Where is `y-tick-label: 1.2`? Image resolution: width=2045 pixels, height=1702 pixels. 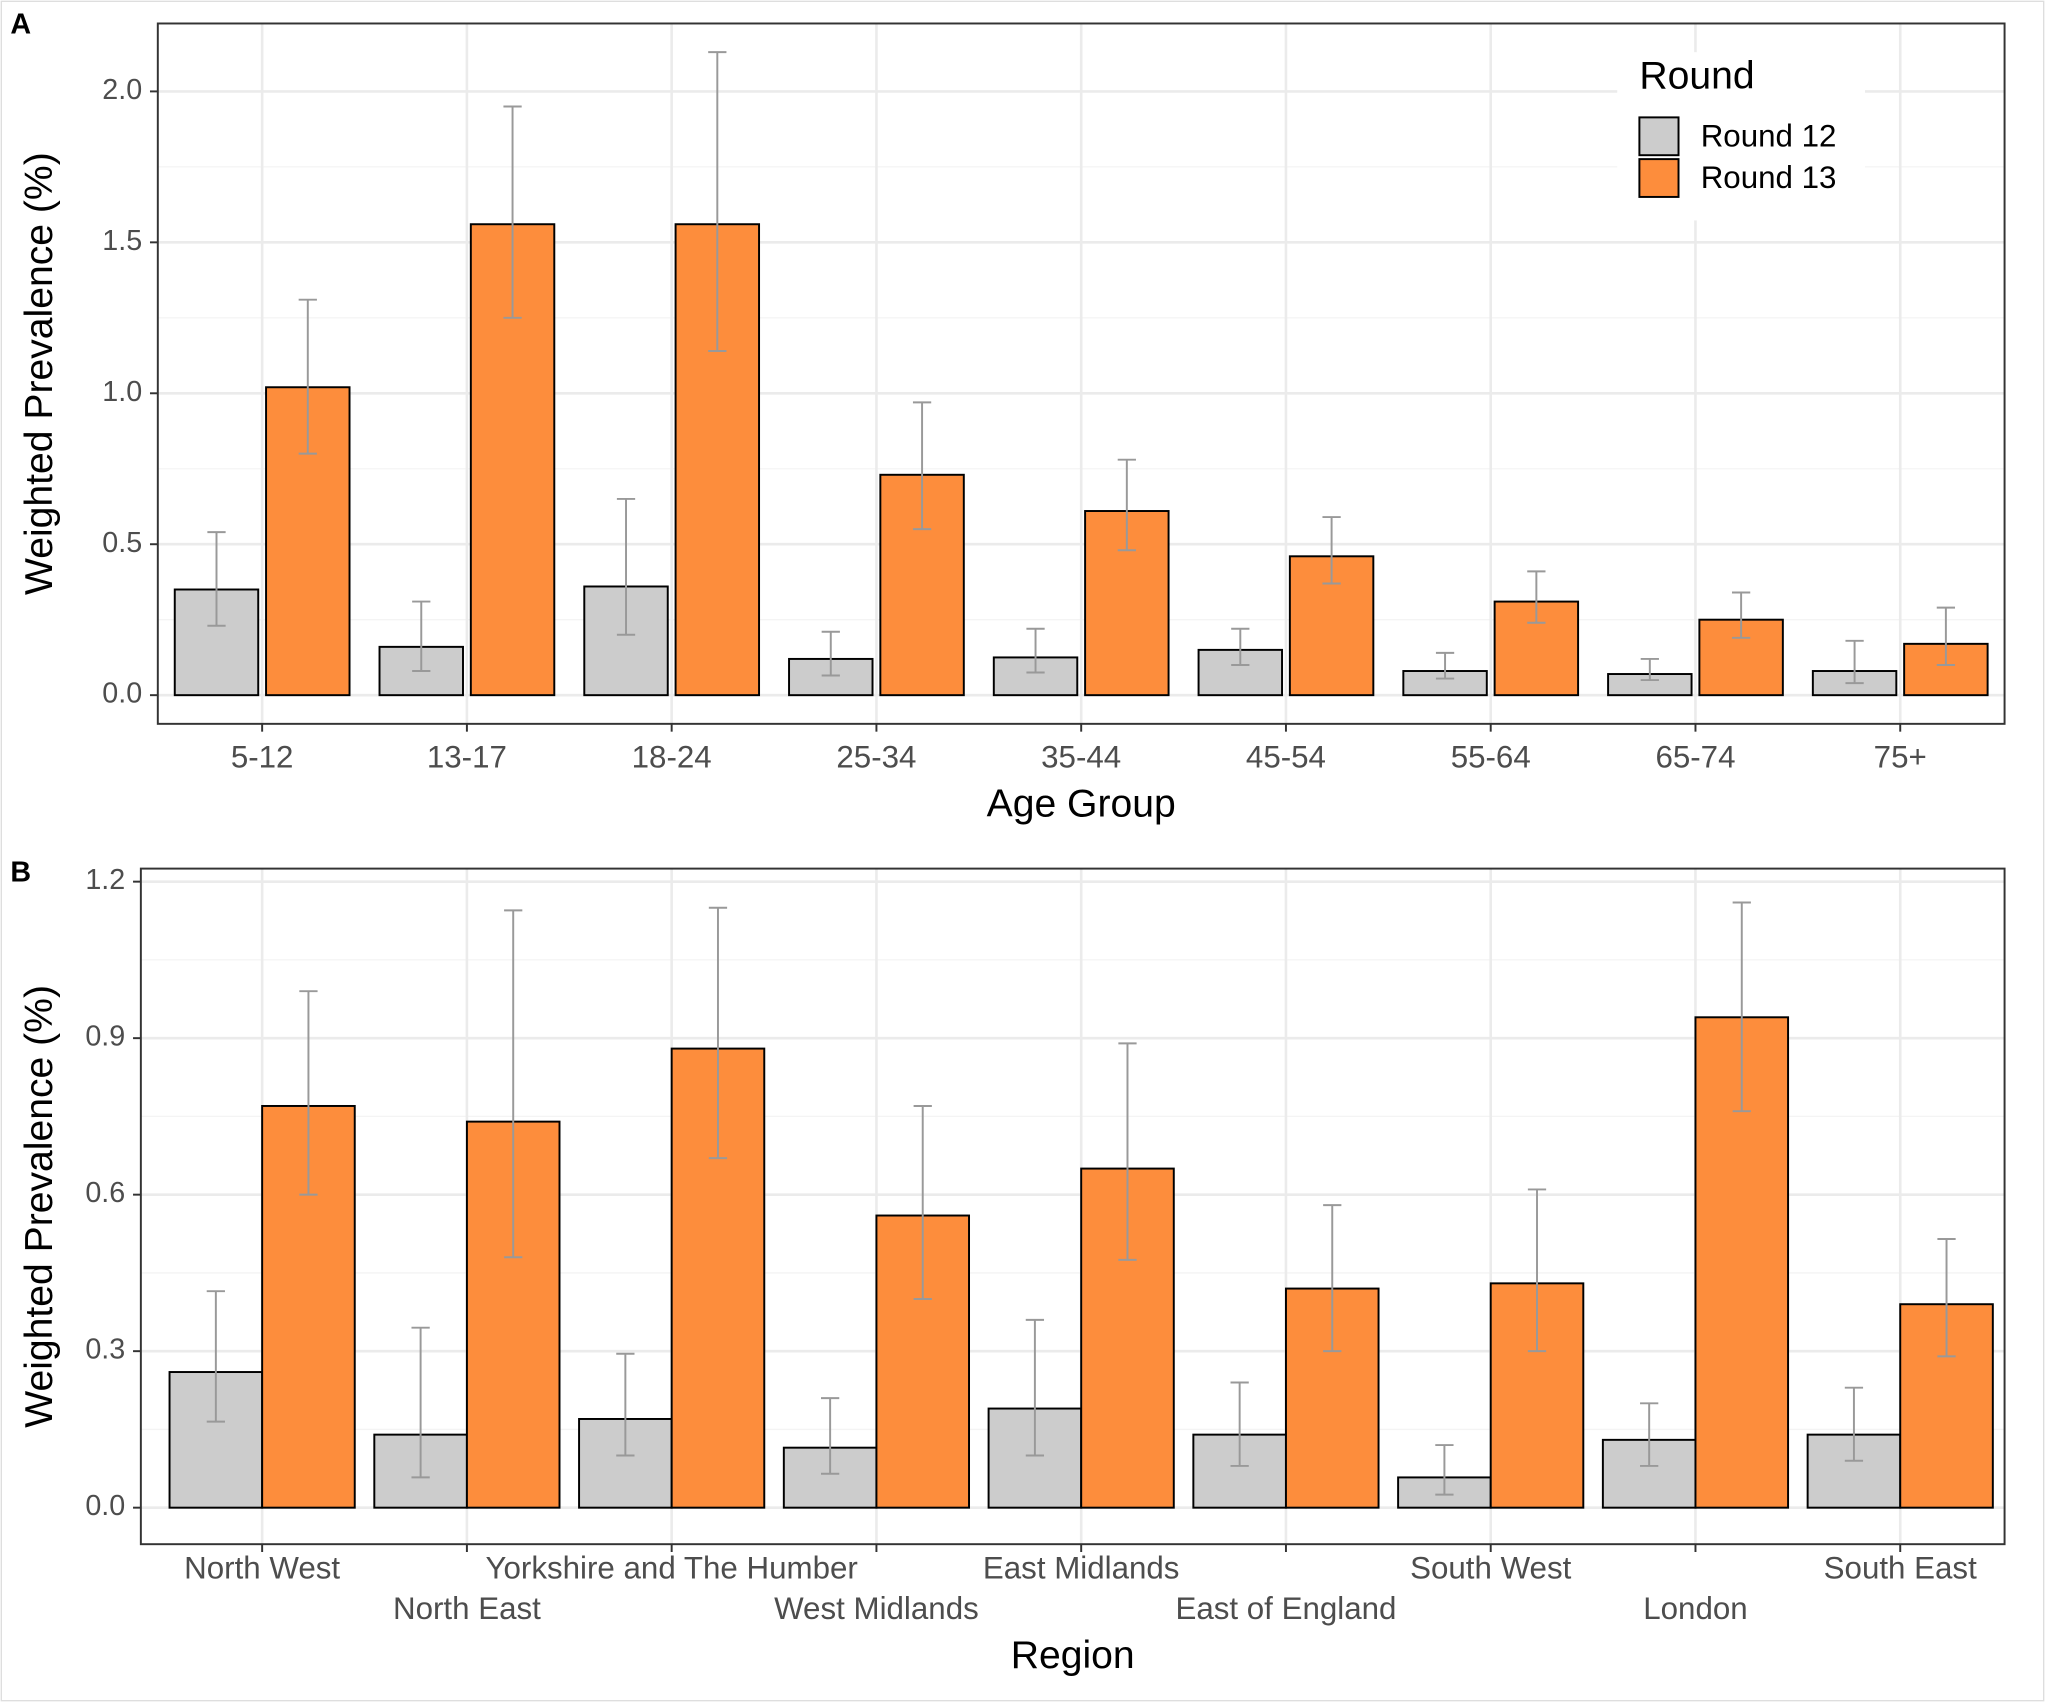
y-tick-label: 1.2 is located at coordinates (105, 880).